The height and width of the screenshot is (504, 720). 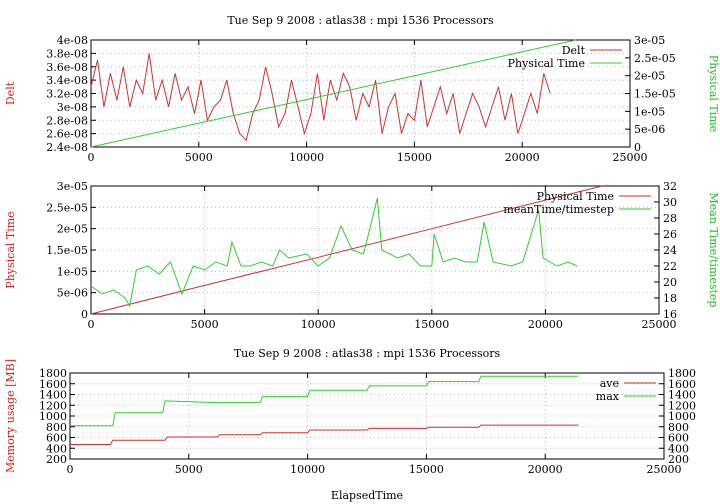 What do you see at coordinates (670, 234) in the screenshot?
I see `y-tick-label-right: 26` at bounding box center [670, 234].